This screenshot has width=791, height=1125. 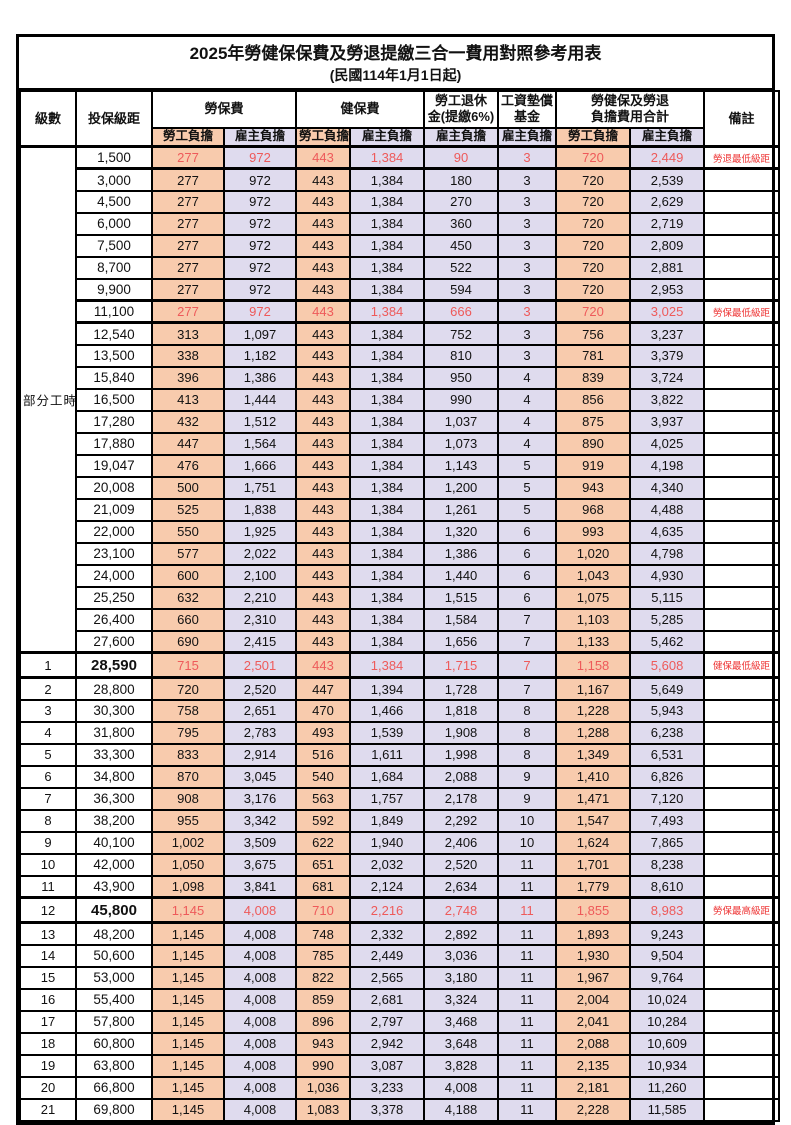 What do you see at coordinates (461, 179) in the screenshot?
I see `value-cell: 180` at bounding box center [461, 179].